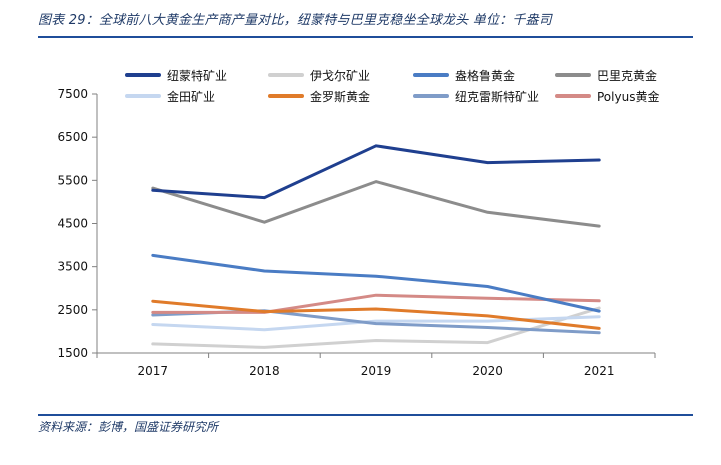 This screenshot has width=721, height=465. I want to click on x-tick-label: 2020, so click(487, 371).